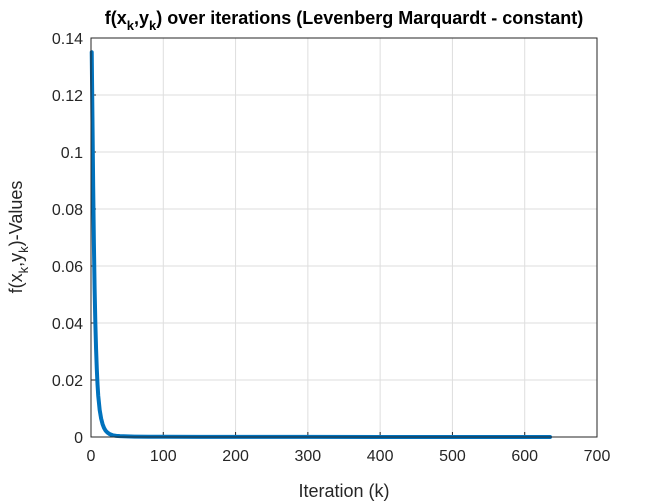  What do you see at coordinates (91, 456) in the screenshot?
I see `x-tick-label: 0` at bounding box center [91, 456].